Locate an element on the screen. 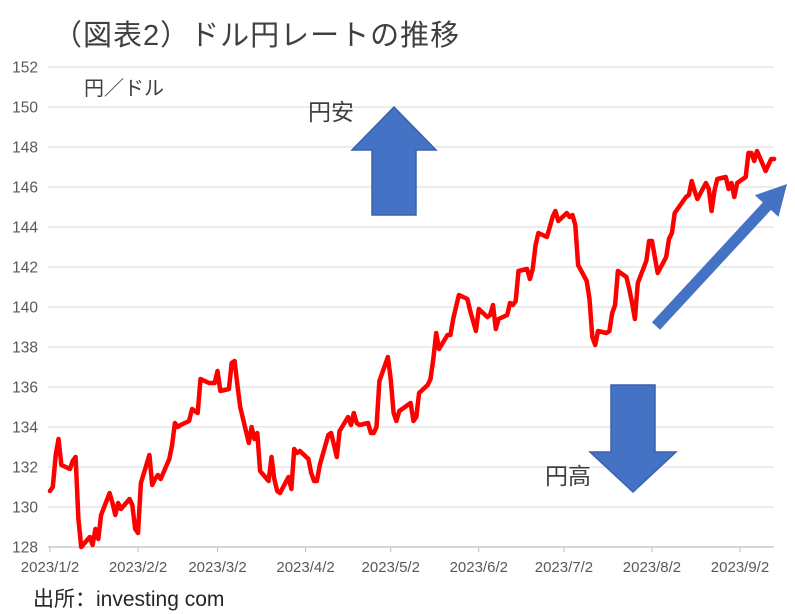 Image resolution: width=795 pixels, height=614 pixels. y-tick-label: 152 is located at coordinates (25, 68).